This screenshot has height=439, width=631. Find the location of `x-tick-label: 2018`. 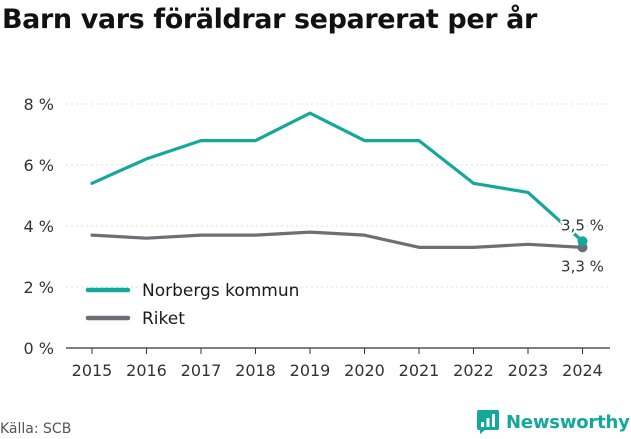

x-tick-label: 2018 is located at coordinates (255, 370).